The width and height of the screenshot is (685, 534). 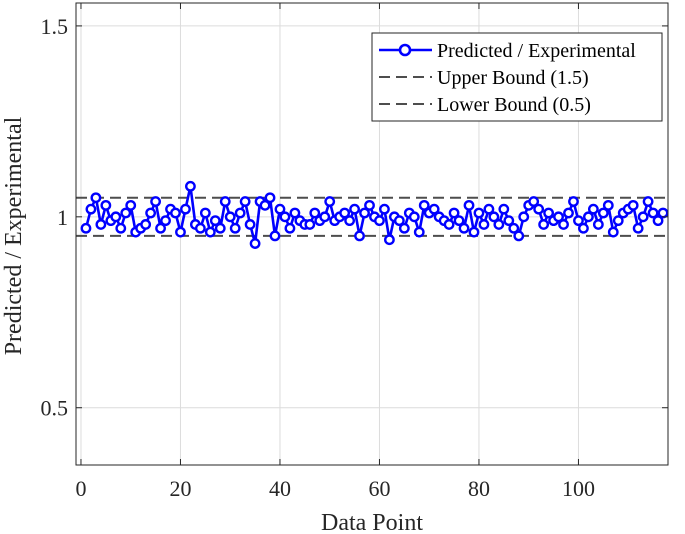 I want to click on y-tick-label: 0.5, so click(x=55, y=408).